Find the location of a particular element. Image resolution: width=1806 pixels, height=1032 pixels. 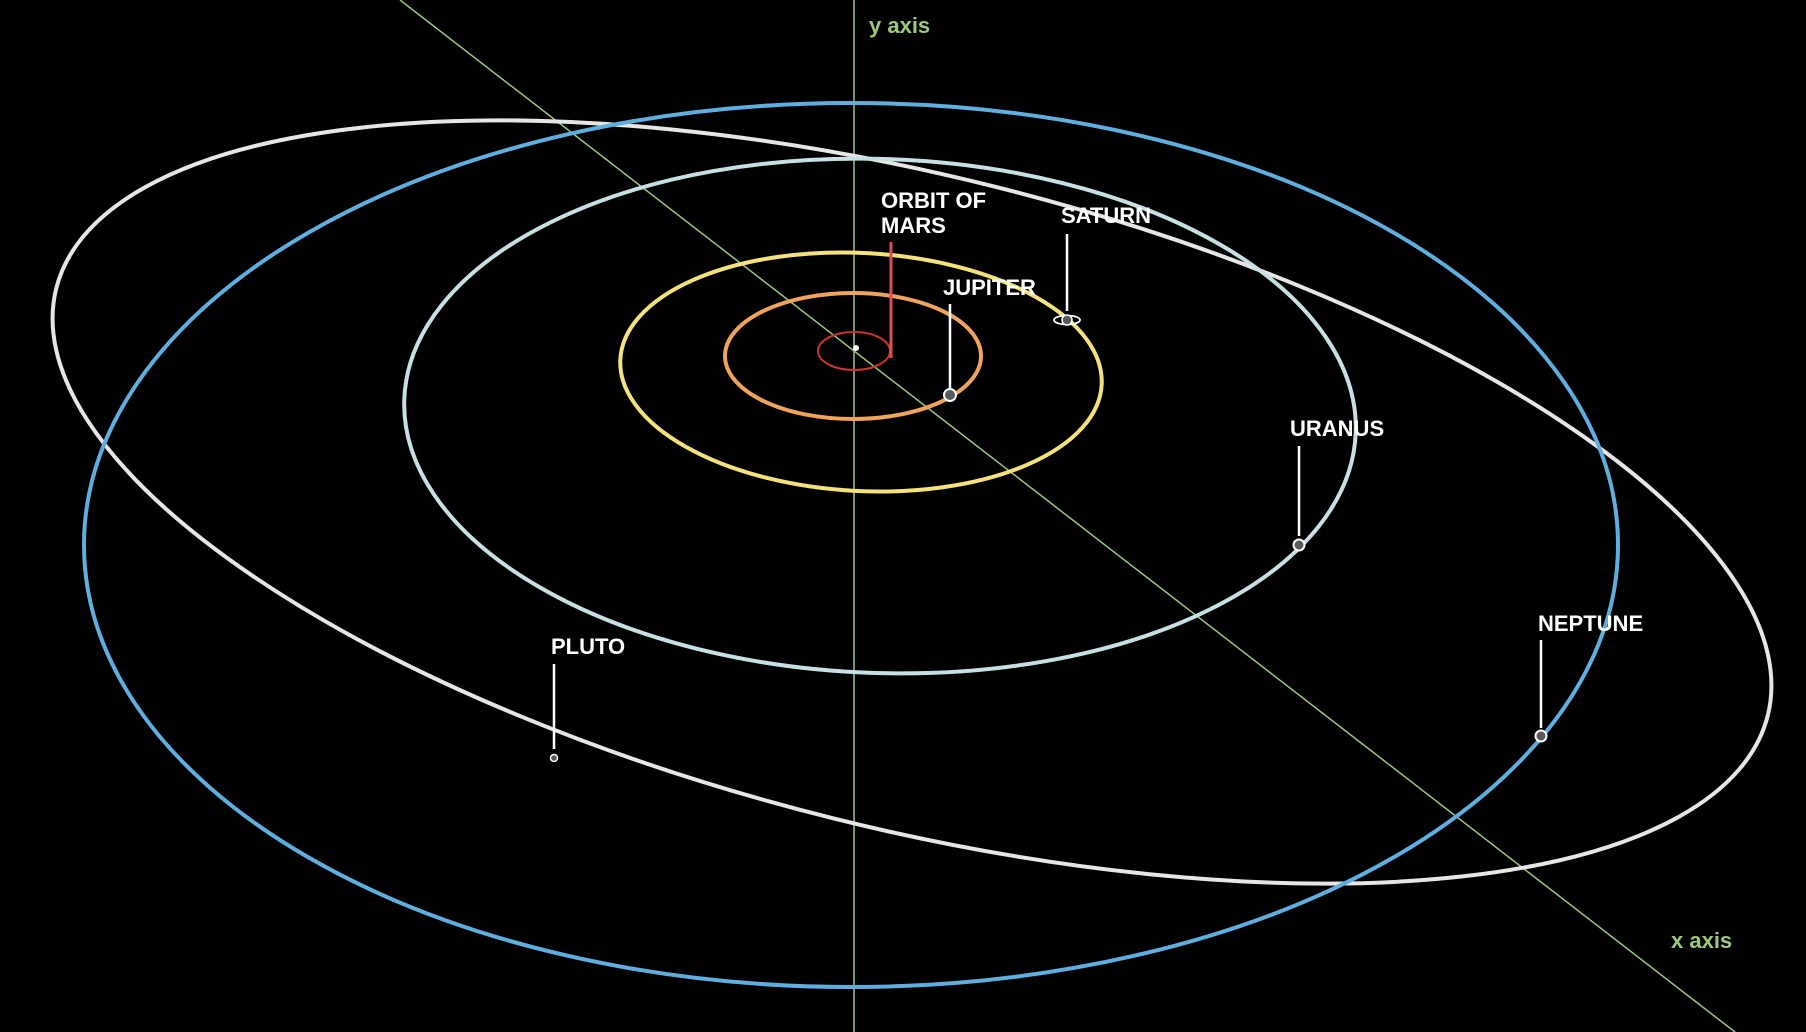

sun-dot is located at coordinates (856, 348).